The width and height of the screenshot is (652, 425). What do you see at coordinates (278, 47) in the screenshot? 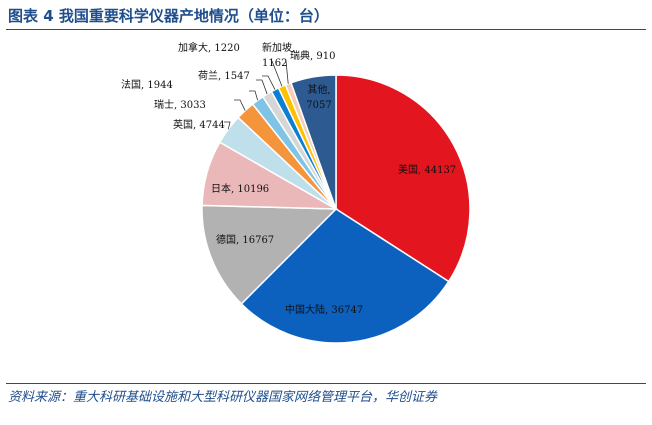
I see `data-label: 新加坡,` at bounding box center [278, 47].